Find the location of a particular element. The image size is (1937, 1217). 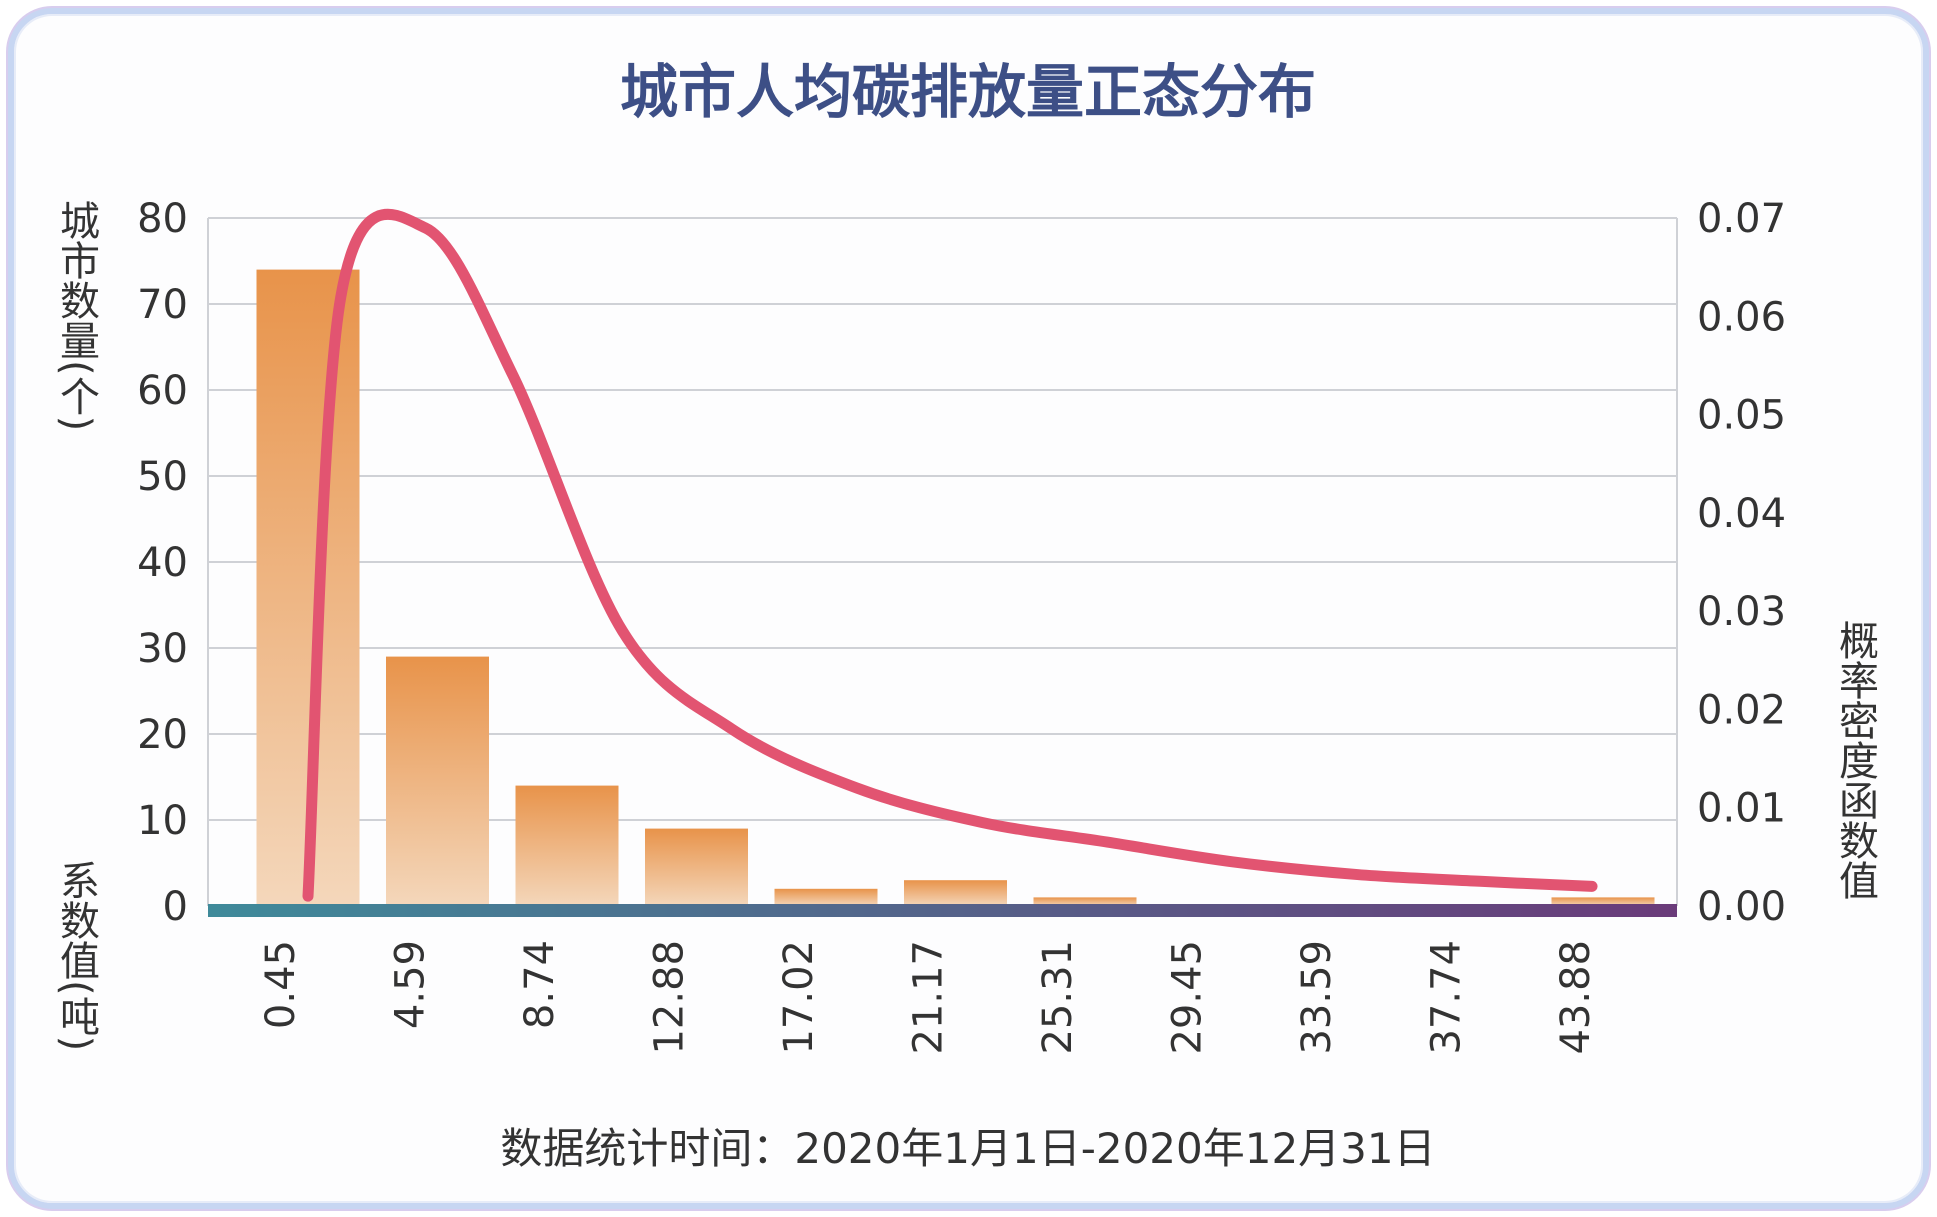

y-left-tick-label: 40 is located at coordinates (162, 563).